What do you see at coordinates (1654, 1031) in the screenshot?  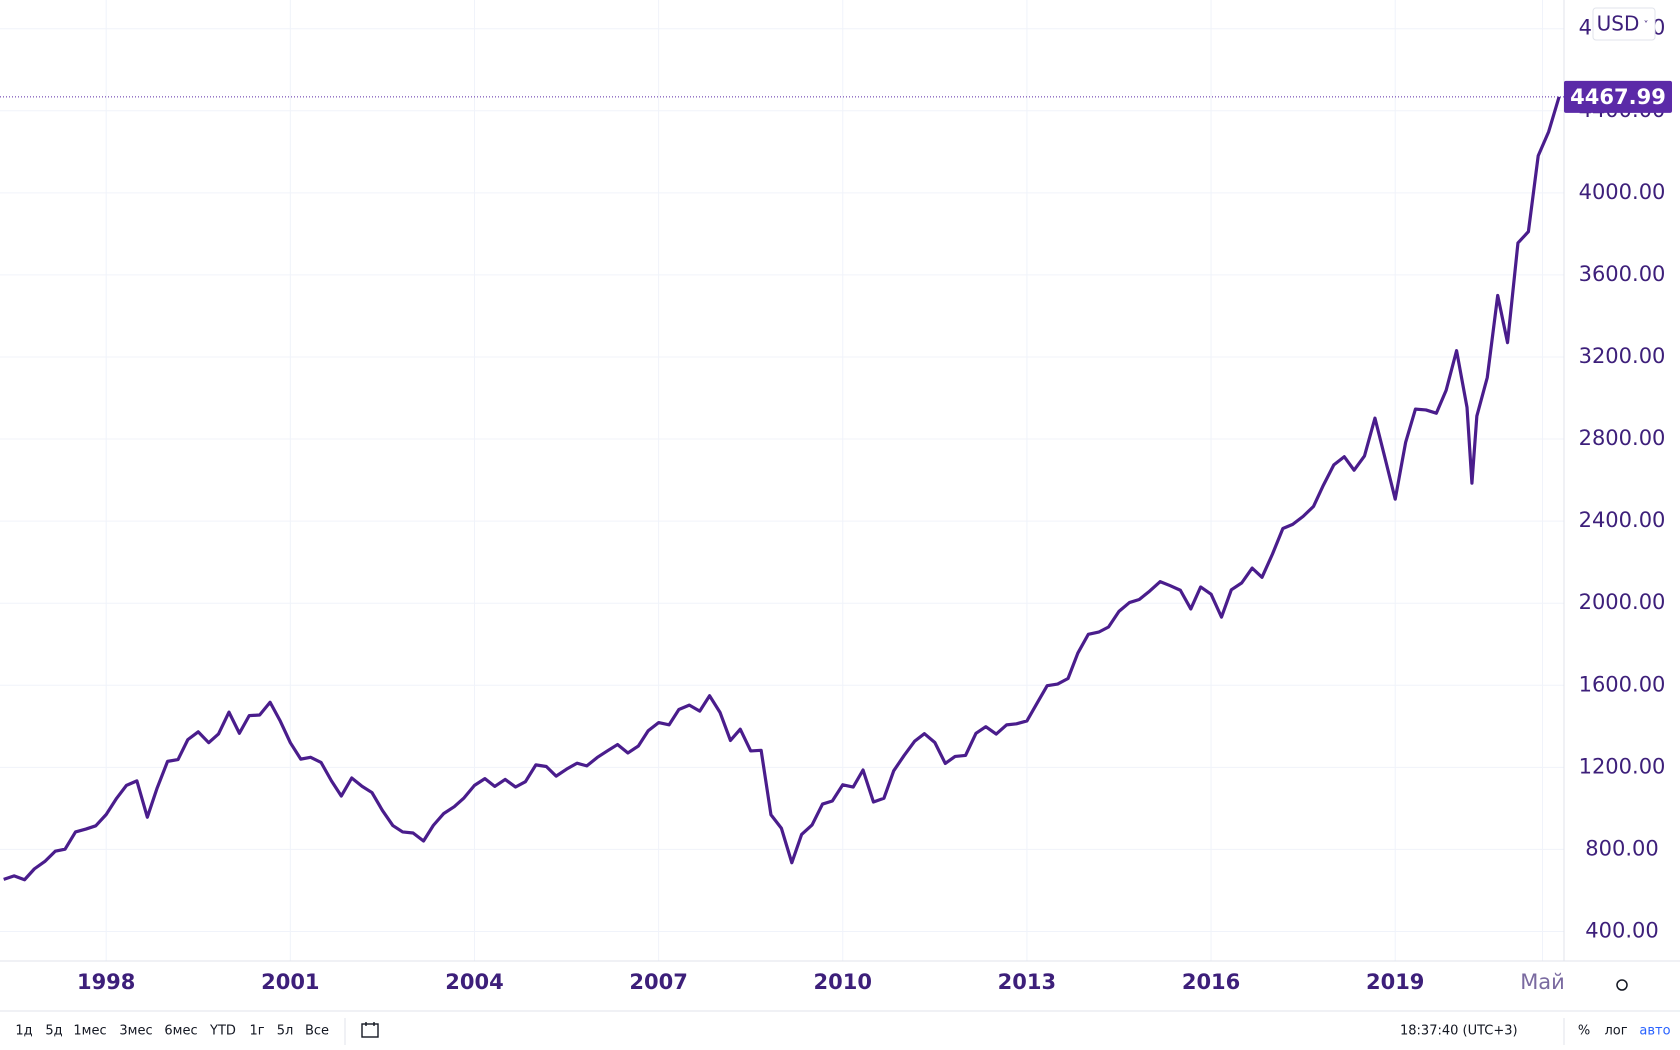 I see `auto-button: авто` at bounding box center [1654, 1031].